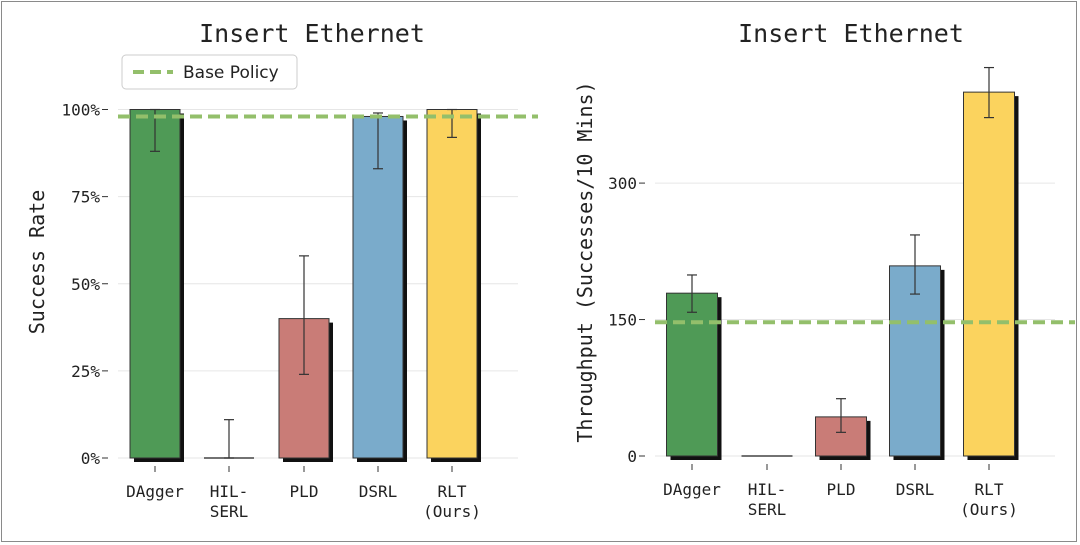 The height and width of the screenshot is (545, 1080). I want to click on right-x-ticks: DAgger HIL-SERL PLD DSRL RLT(Ours), so click(840, 491).